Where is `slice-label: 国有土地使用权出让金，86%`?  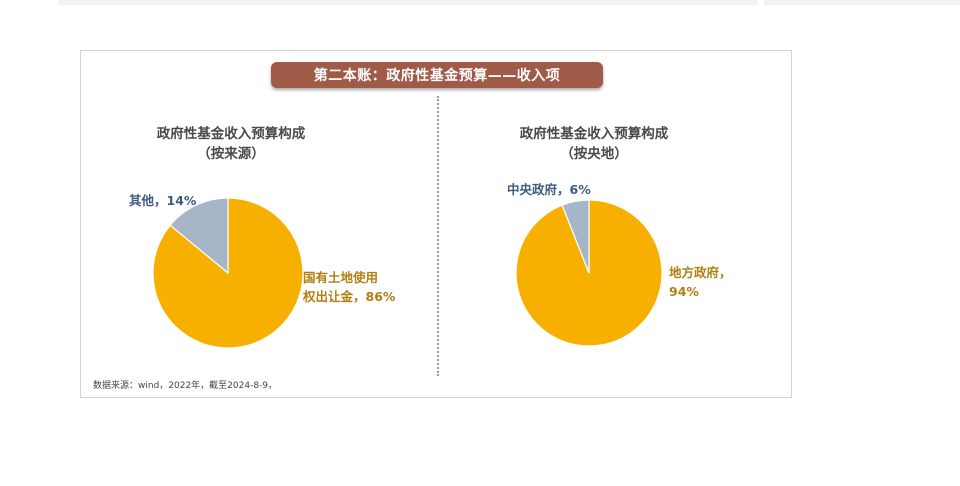 slice-label: 国有土地使用权出让金，86% is located at coordinates (349, 287).